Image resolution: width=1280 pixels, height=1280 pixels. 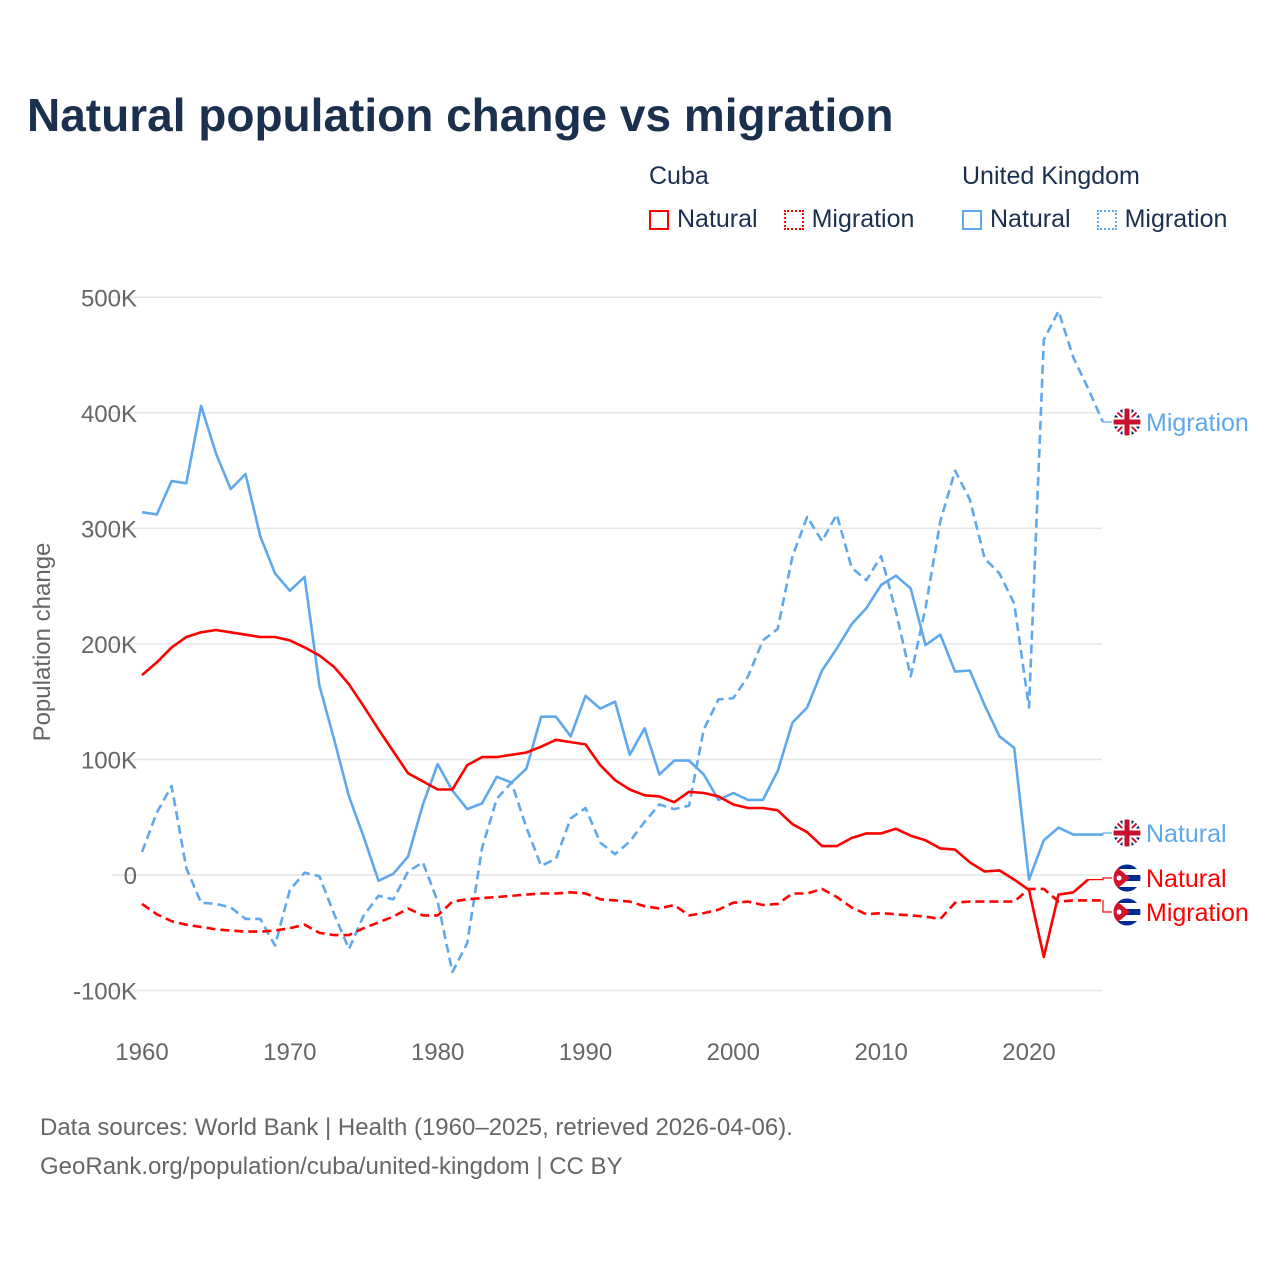 What do you see at coordinates (109, 760) in the screenshot?
I see `y-tick-label: 100K` at bounding box center [109, 760].